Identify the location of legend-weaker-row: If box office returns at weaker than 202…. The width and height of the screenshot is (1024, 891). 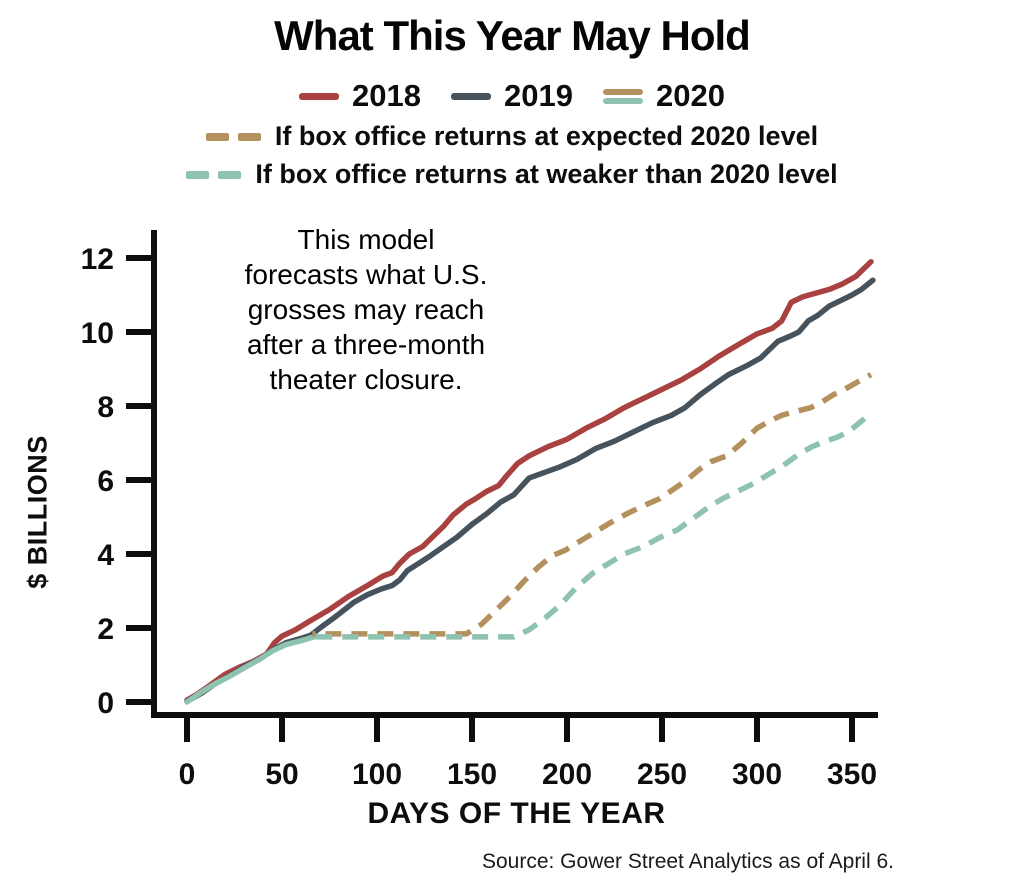
(512, 174).